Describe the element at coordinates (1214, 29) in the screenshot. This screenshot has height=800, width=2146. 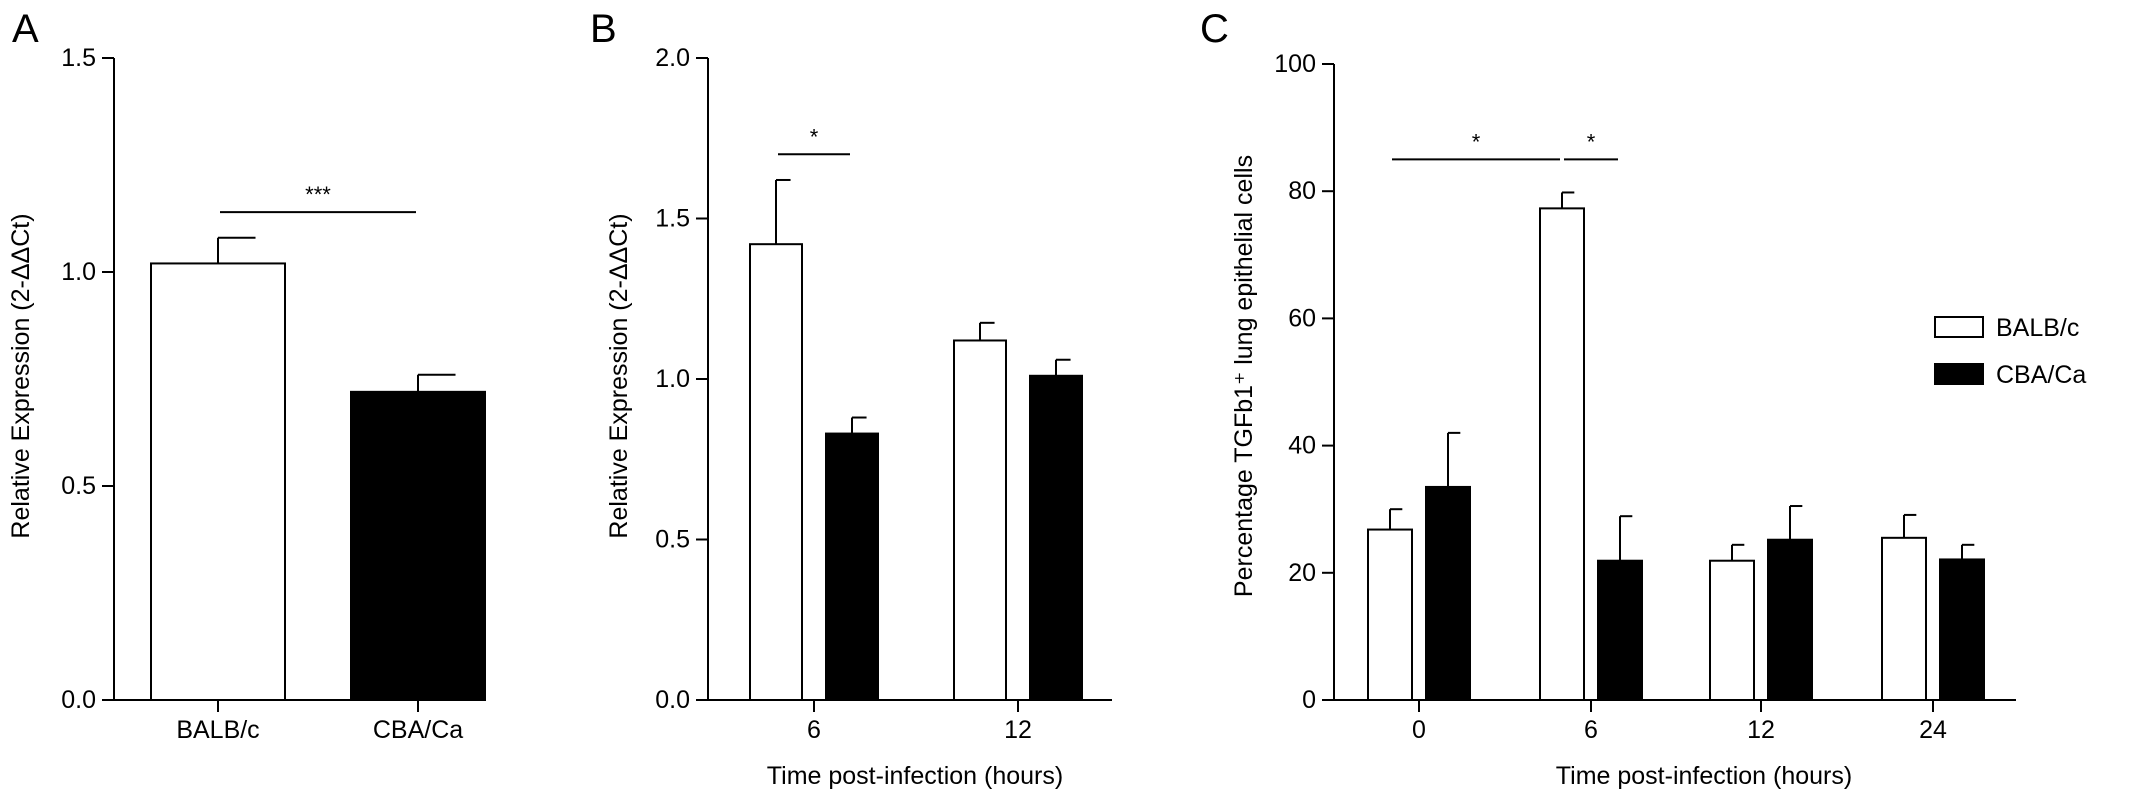
I see `panel-c-label: C` at that location.